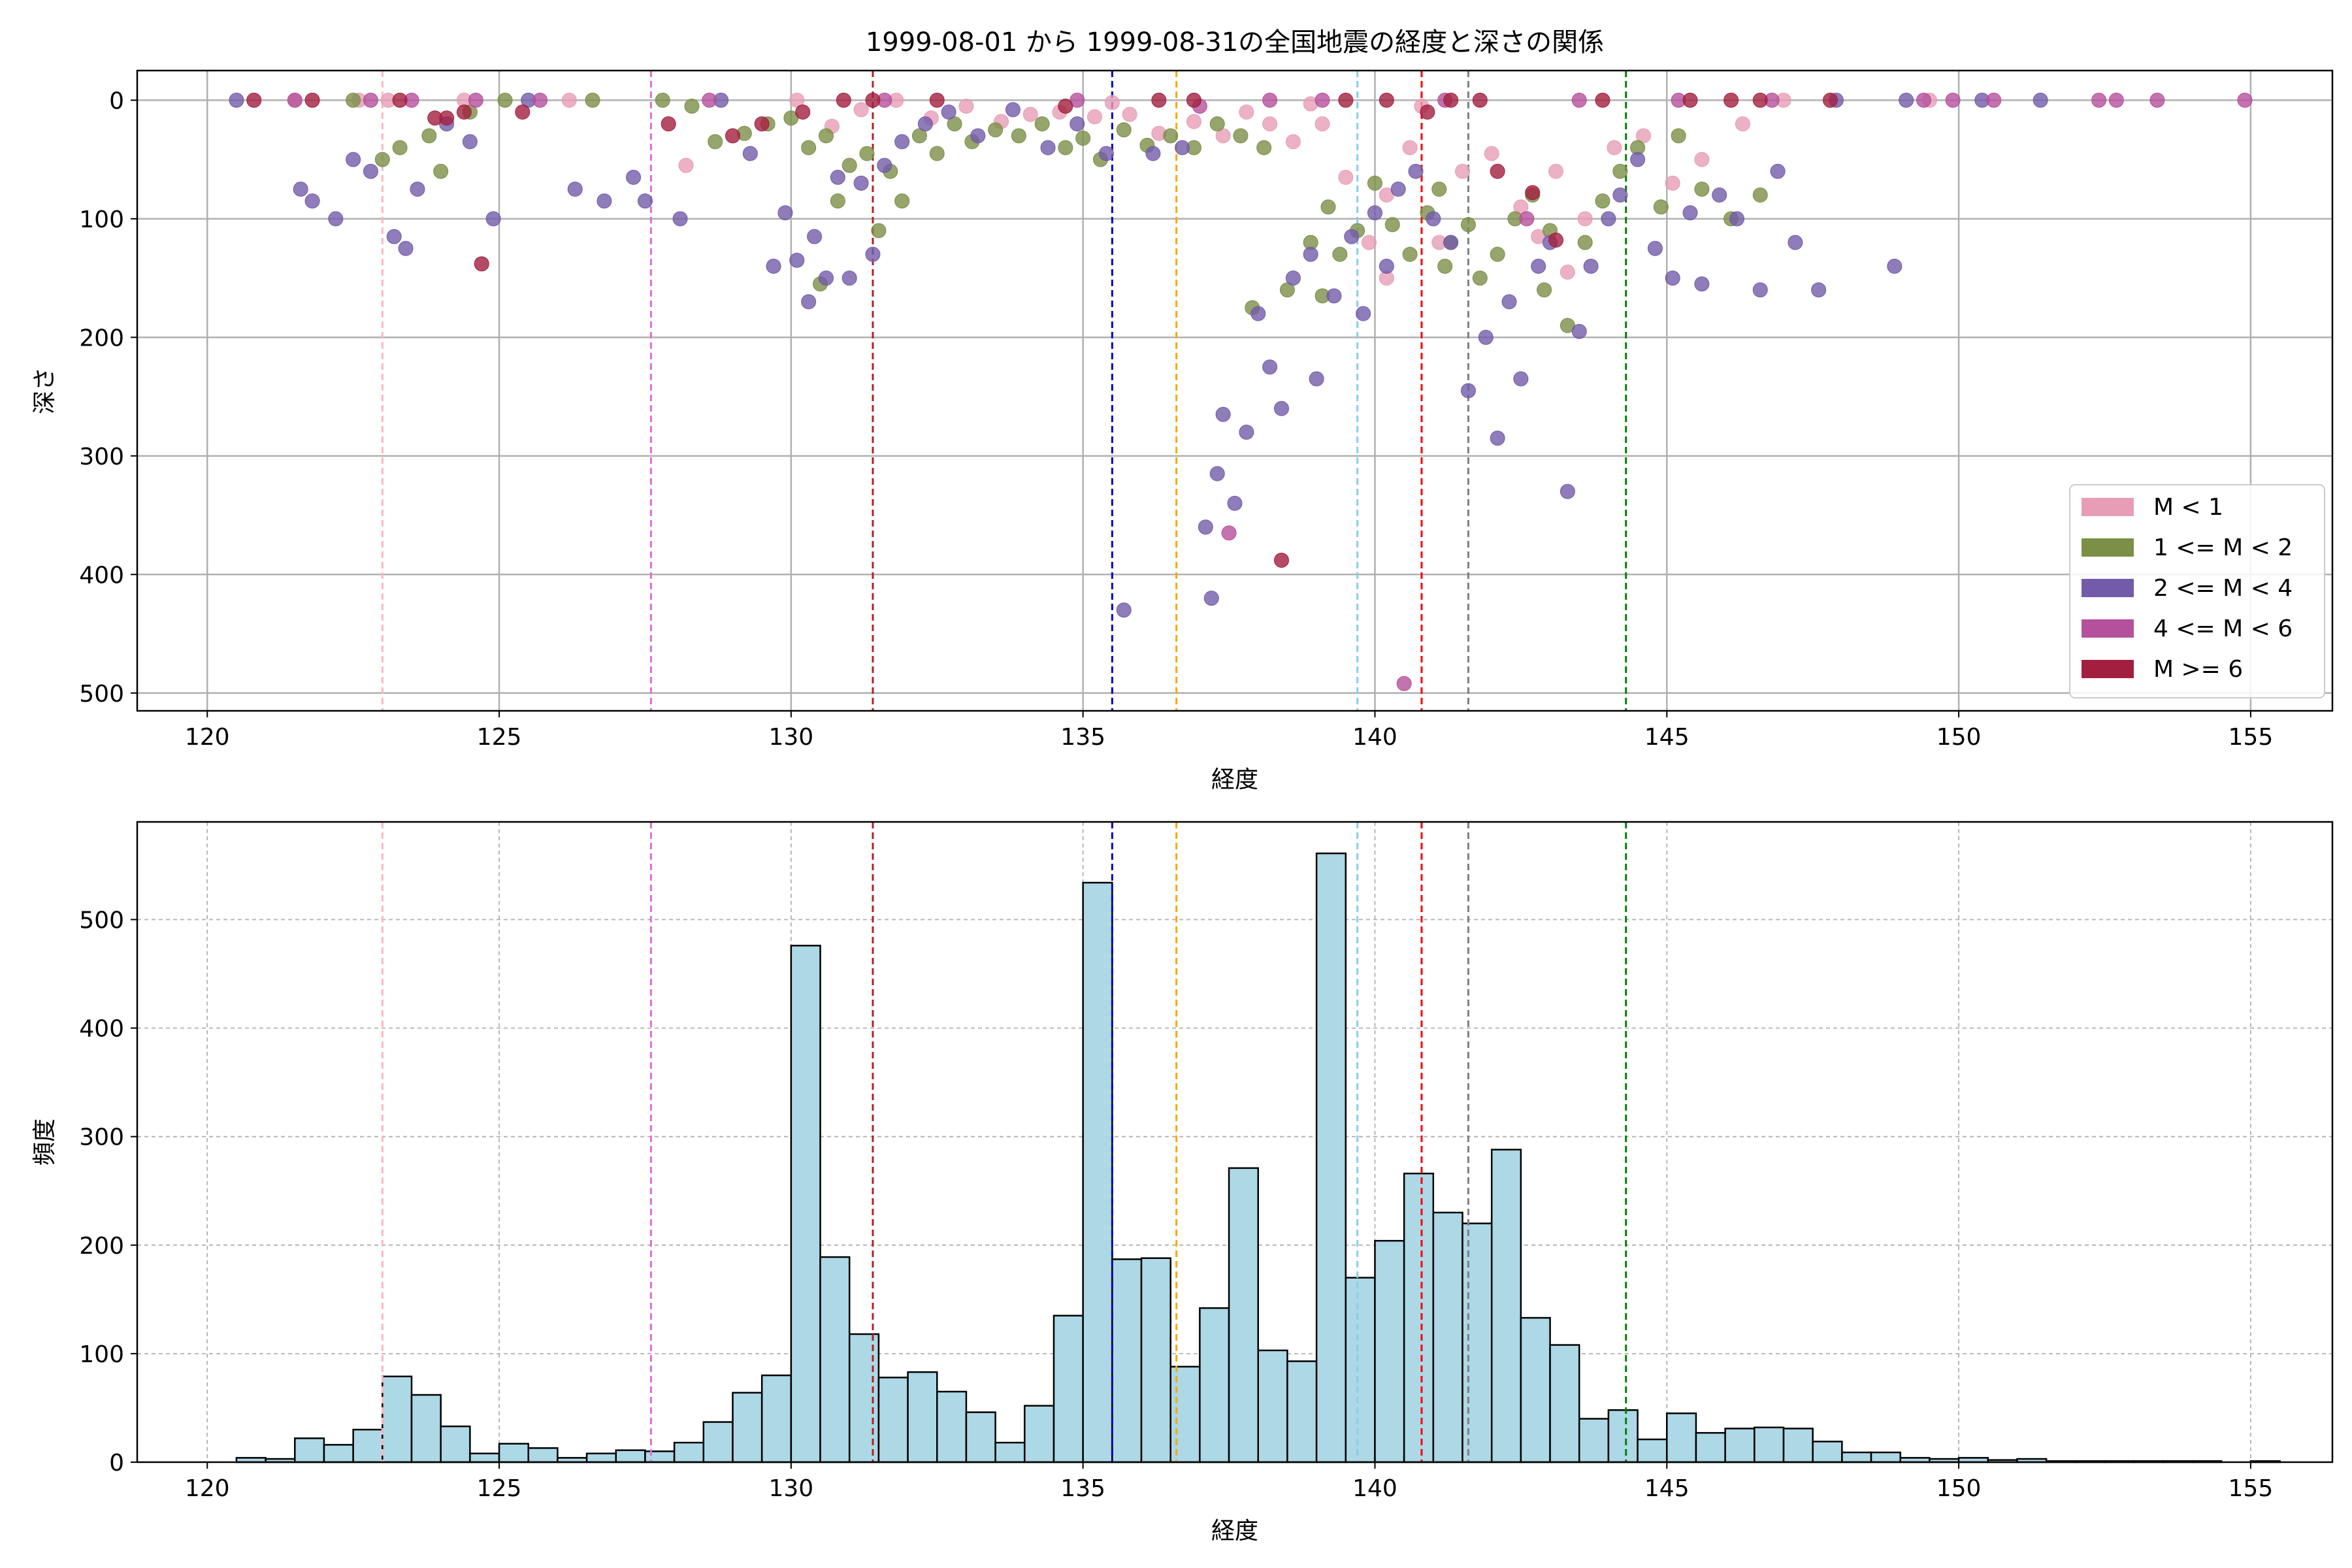  Describe the element at coordinates (207, 1488) in the screenshot. I see `histogram-x-tick-label: 120` at that location.